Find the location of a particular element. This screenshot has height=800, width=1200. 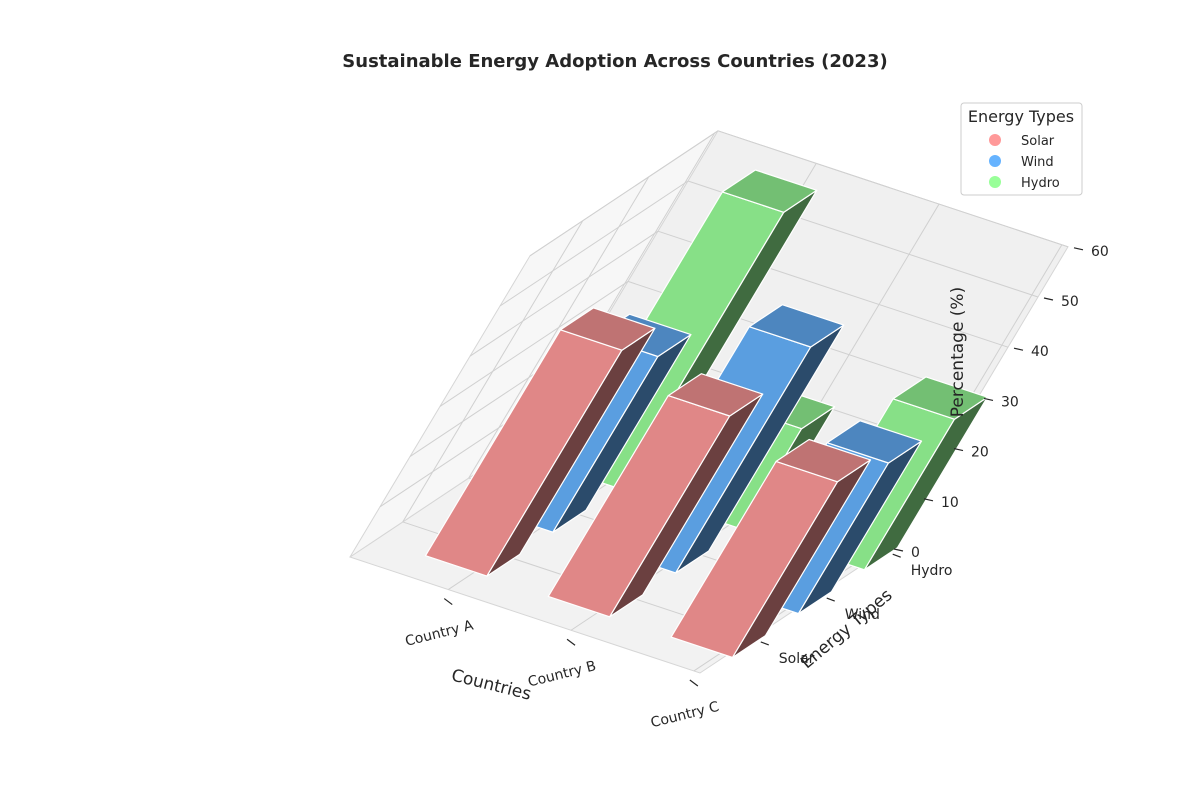

legend-label: Wind is located at coordinates (1037, 162).